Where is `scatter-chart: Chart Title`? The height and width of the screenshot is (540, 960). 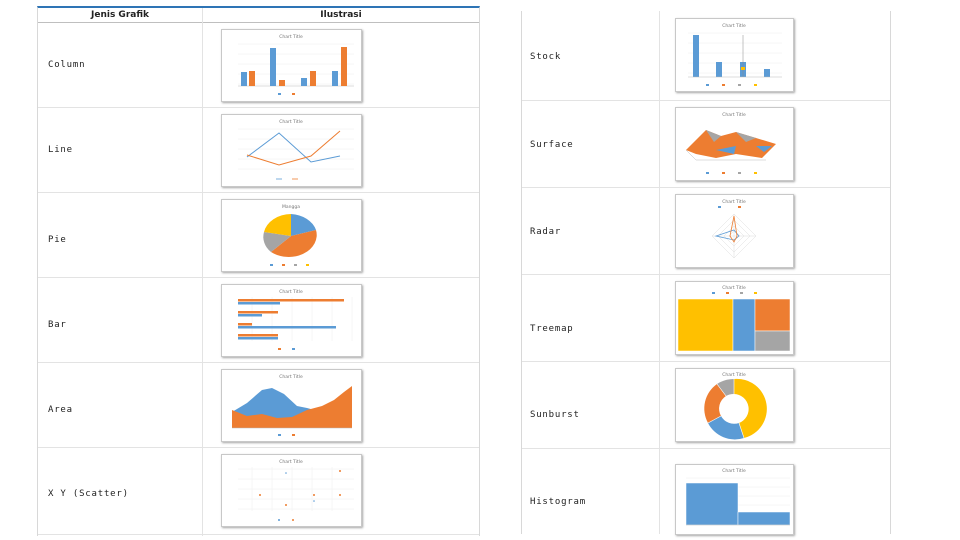
scatter-chart: Chart Title is located at coordinates (296, 490).